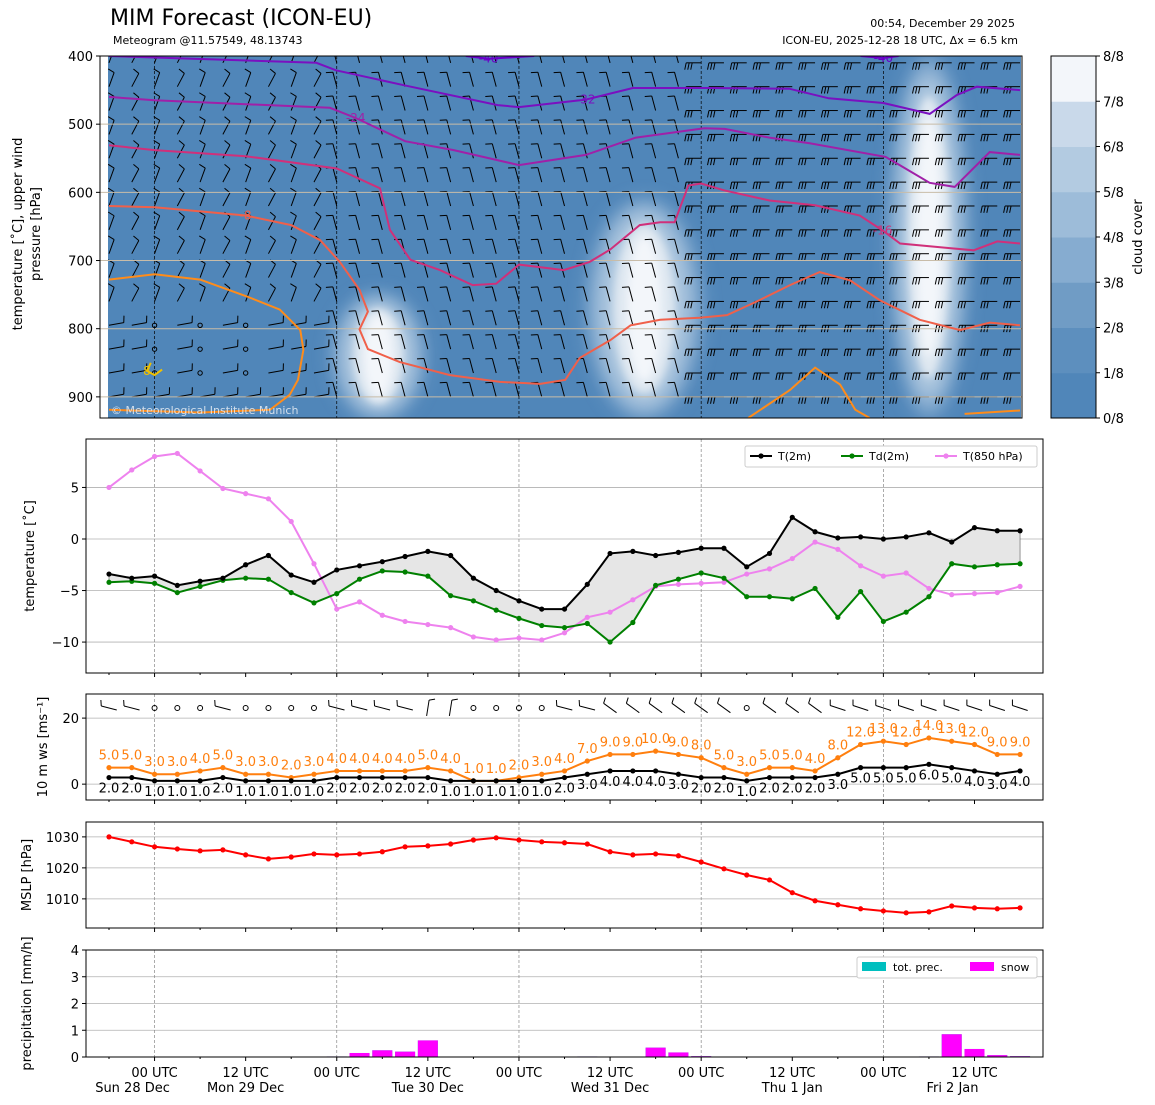 This screenshot has width=1155, height=1105. What do you see at coordinates (610, 1073) in the screenshot?
I see `x-tick-label: 12 UTC` at bounding box center [610, 1073].